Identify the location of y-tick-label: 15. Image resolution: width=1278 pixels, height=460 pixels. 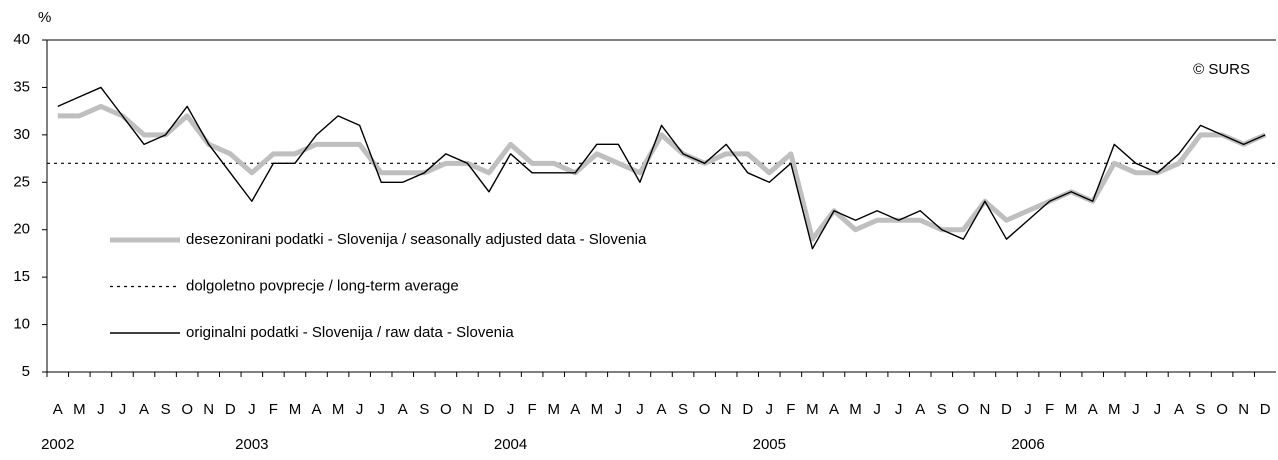
(21, 276).